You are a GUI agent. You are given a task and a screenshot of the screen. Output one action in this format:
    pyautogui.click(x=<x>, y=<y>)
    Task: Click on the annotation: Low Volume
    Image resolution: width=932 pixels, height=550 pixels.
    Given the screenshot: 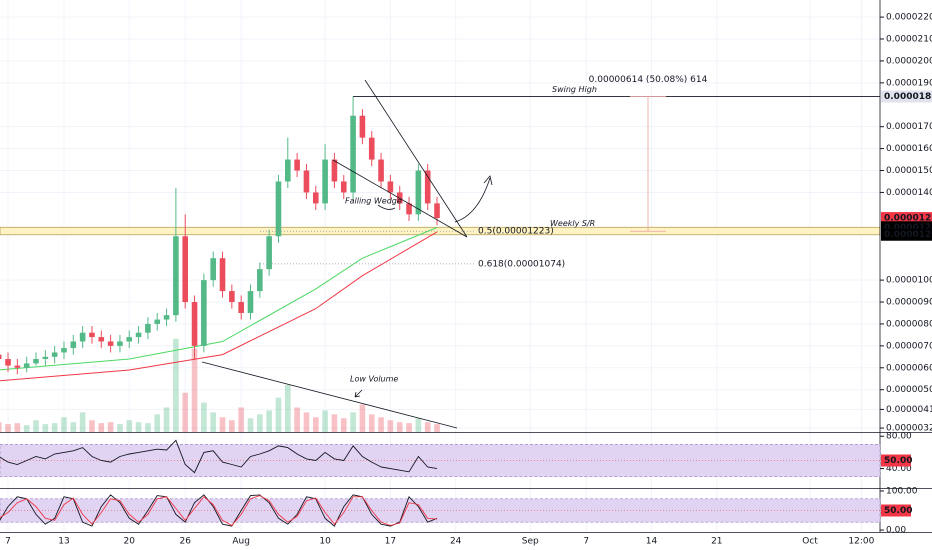 What is the action you would take?
    pyautogui.click(x=374, y=379)
    